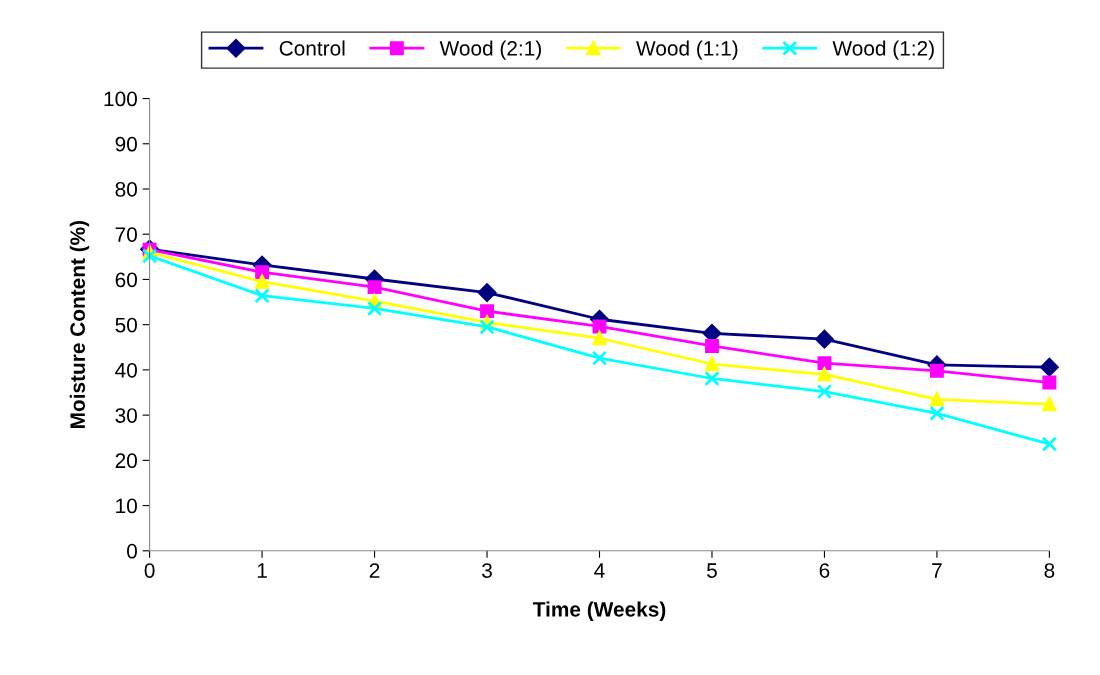 The image size is (1100, 675). I want to click on x-tick-label: 5, so click(712, 570).